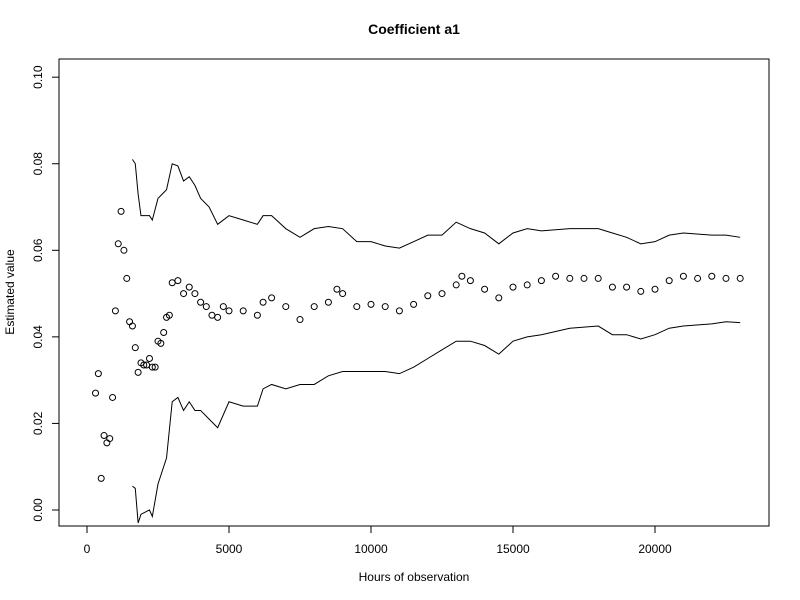 The width and height of the screenshot is (800, 600). I want to click on x-tick-label: 5000, so click(229, 549).